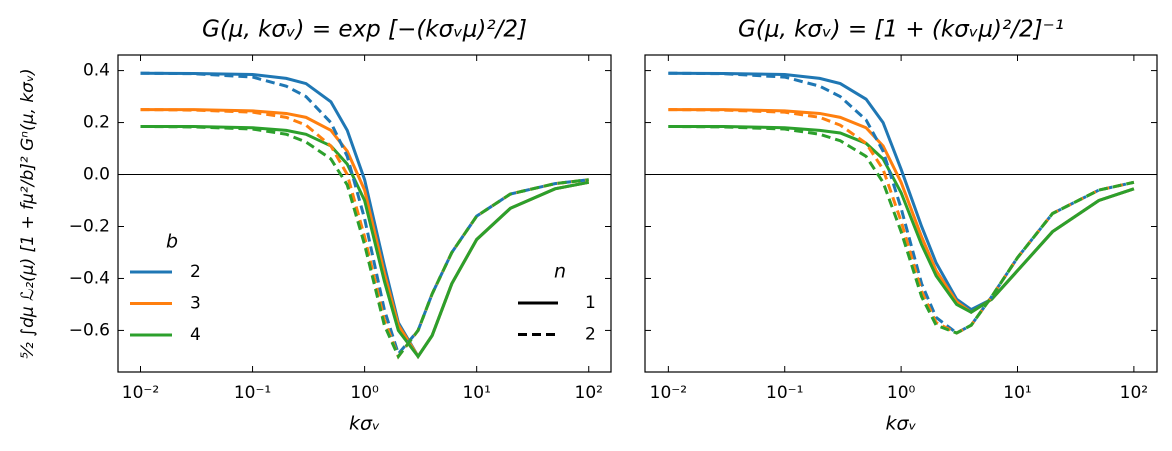  What do you see at coordinates (96, 175) in the screenshot?
I see `y-tick-label: 0.0` at bounding box center [96, 175].